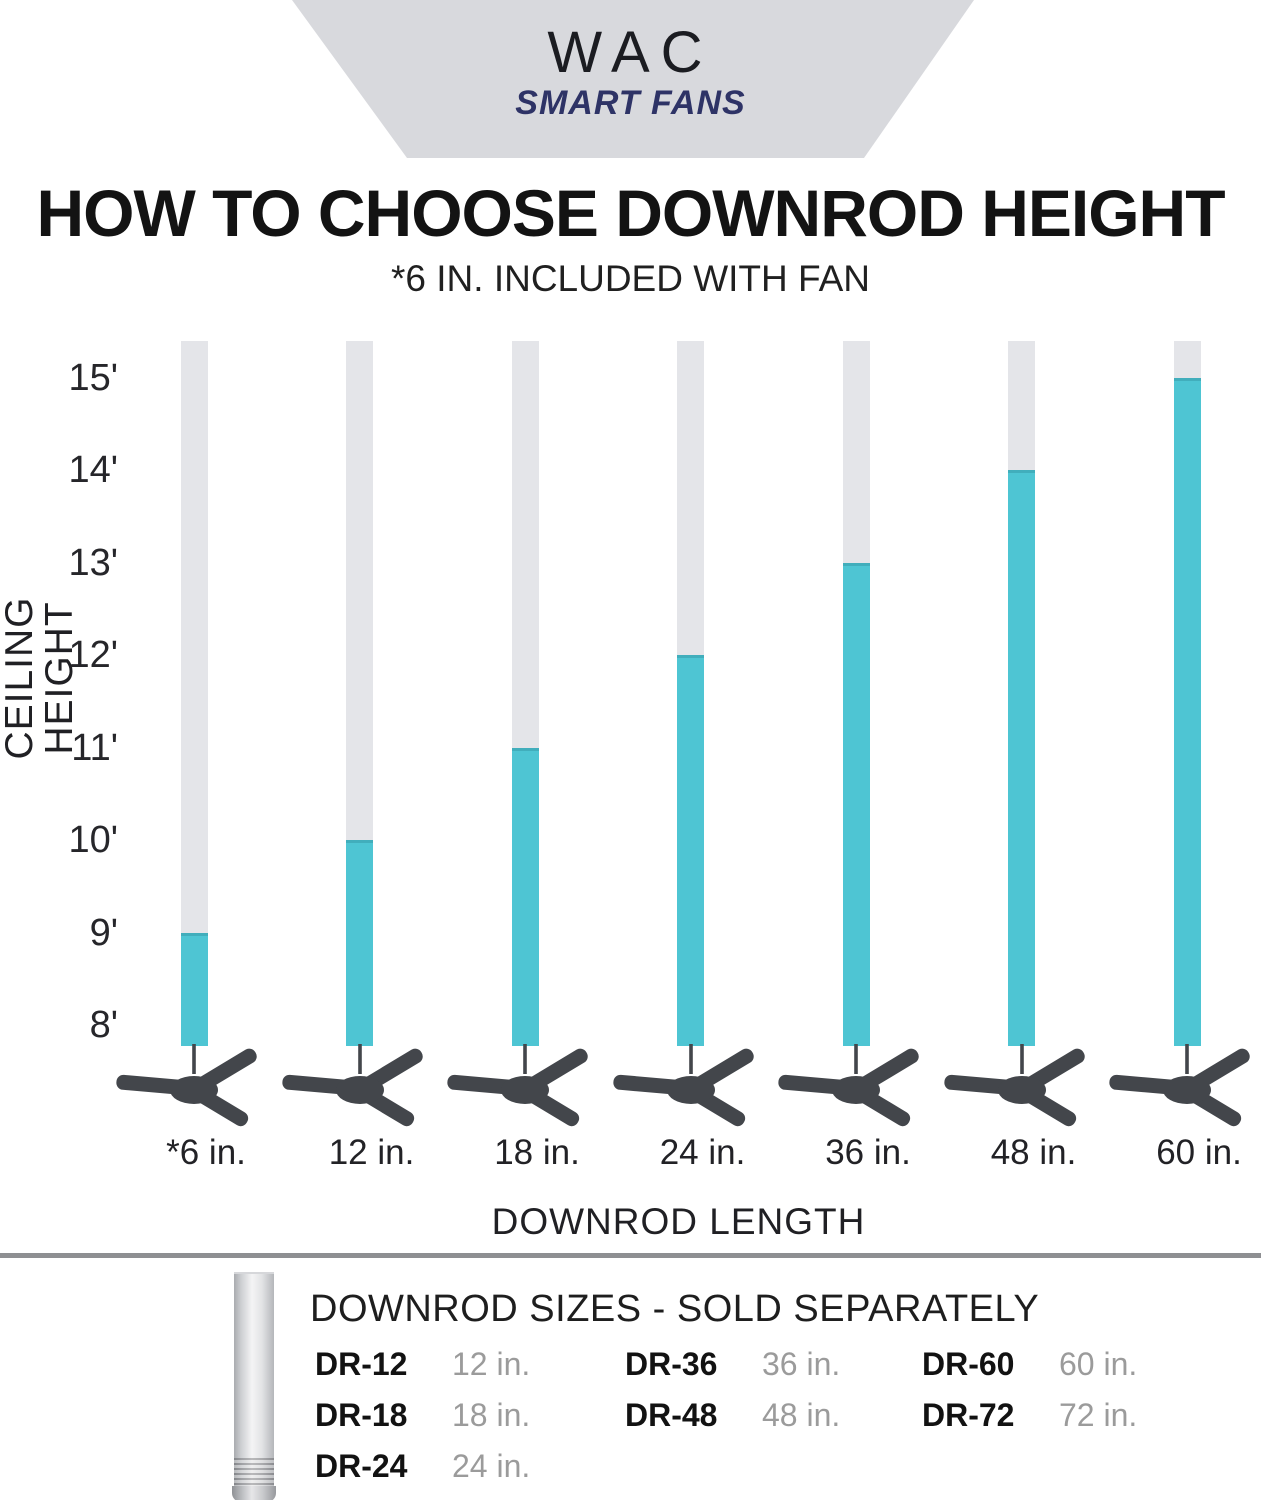 This screenshot has width=1261, height=1500. I want to click on y-tick-label: 8', so click(103, 1025).